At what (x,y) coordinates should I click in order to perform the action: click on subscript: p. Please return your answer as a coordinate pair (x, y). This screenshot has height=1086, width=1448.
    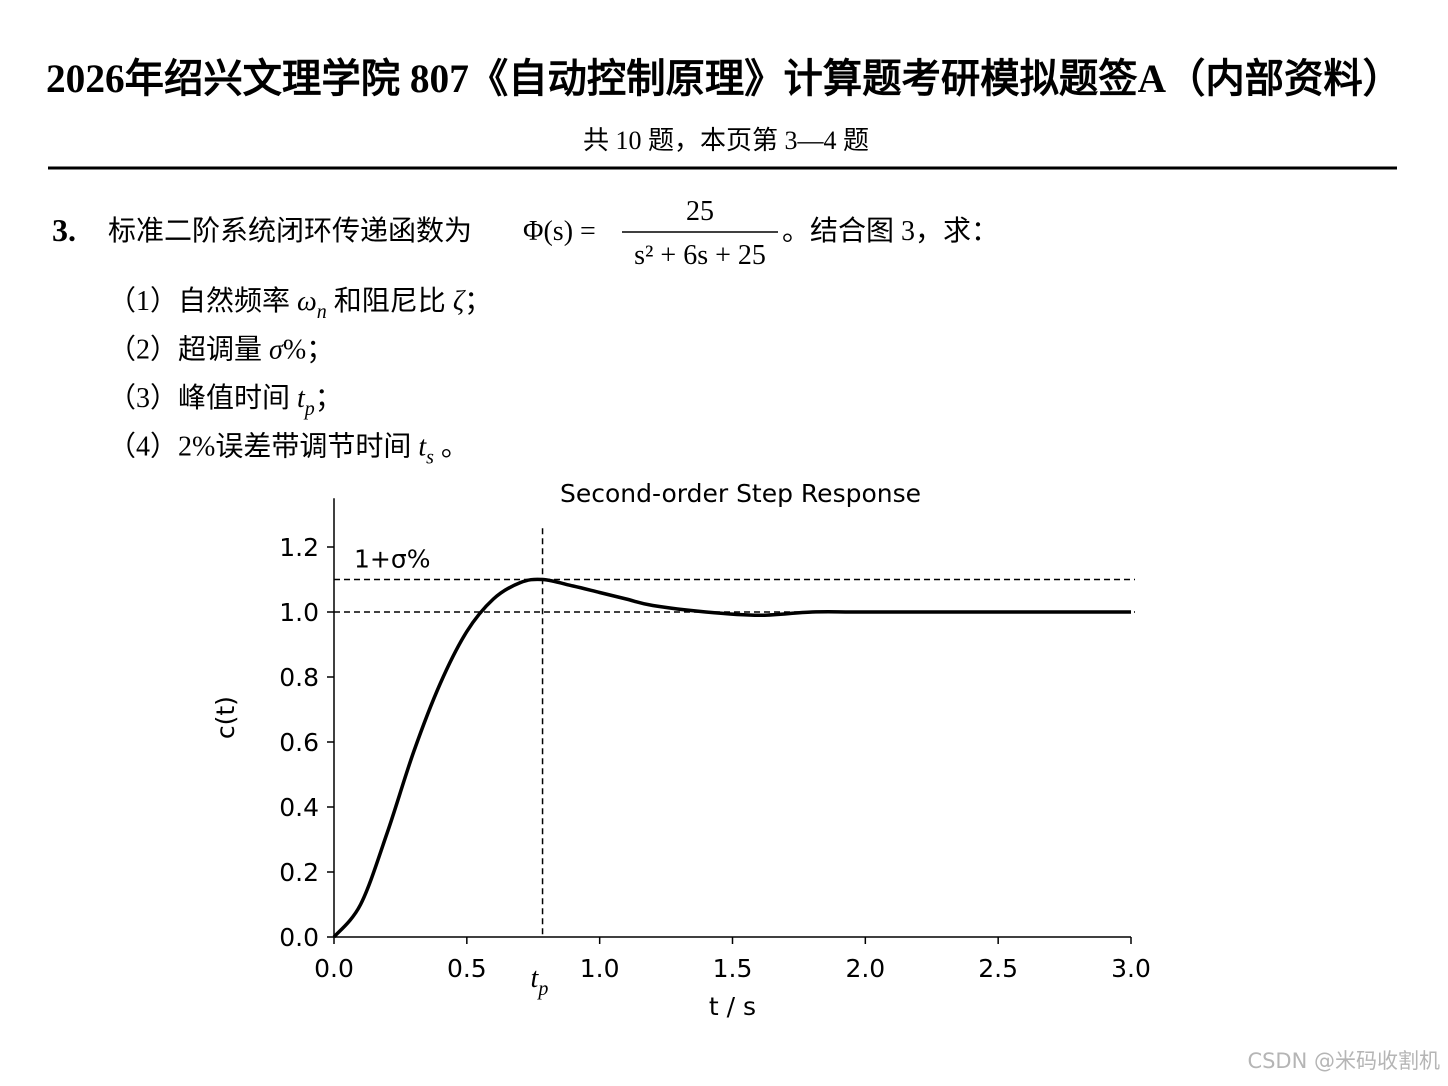
    Looking at the image, I should click on (309, 409).